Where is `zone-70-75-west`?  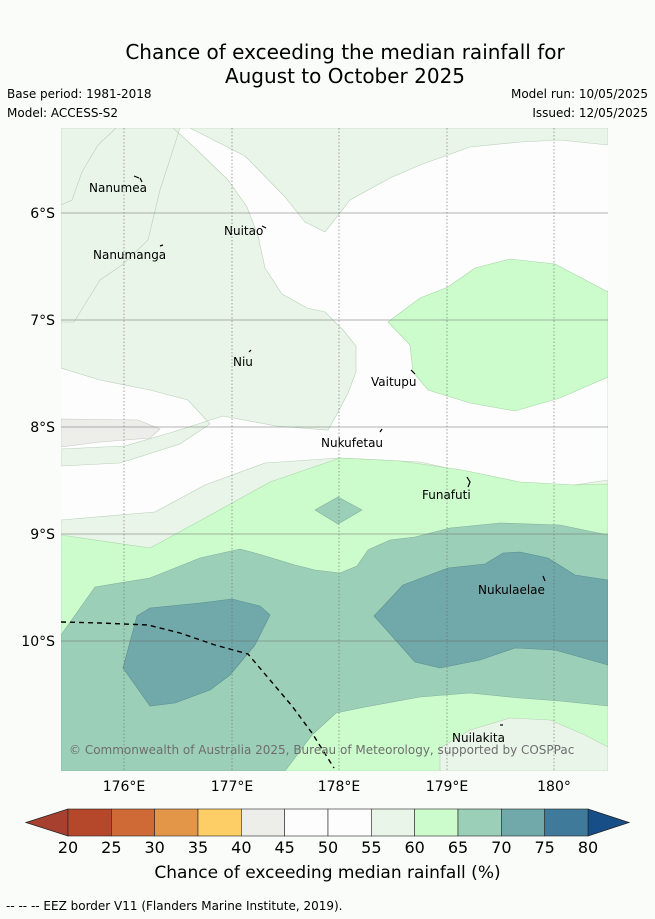 zone-70-75-west is located at coordinates (196, 652).